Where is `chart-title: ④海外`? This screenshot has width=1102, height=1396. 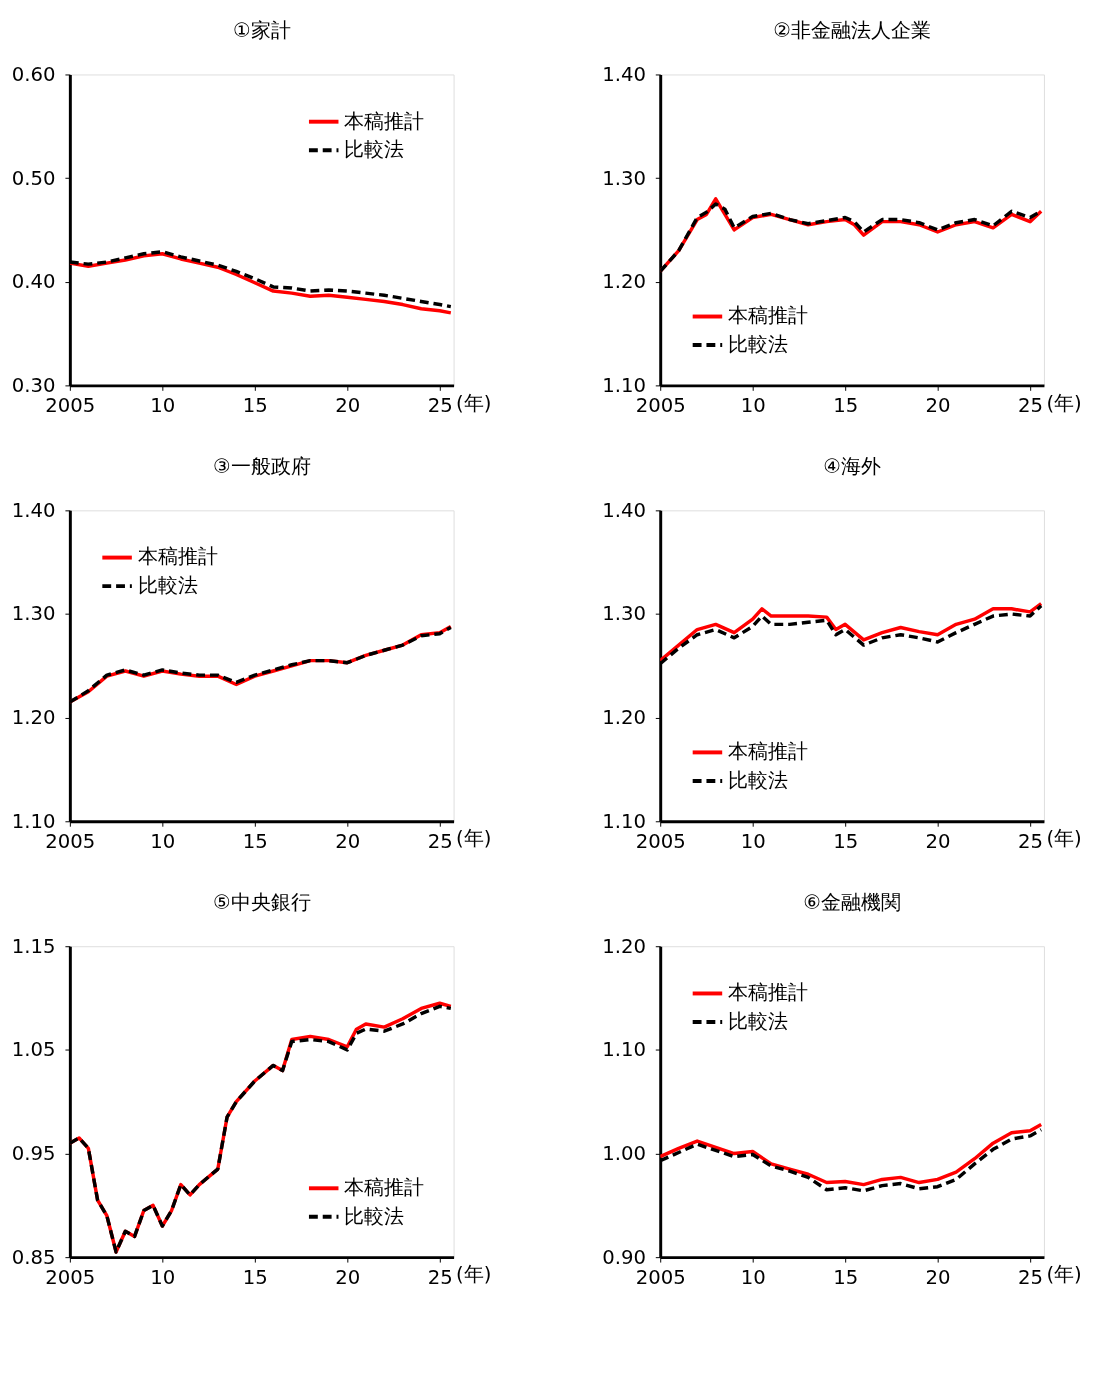 chart-title: ④海外 is located at coordinates (852, 466).